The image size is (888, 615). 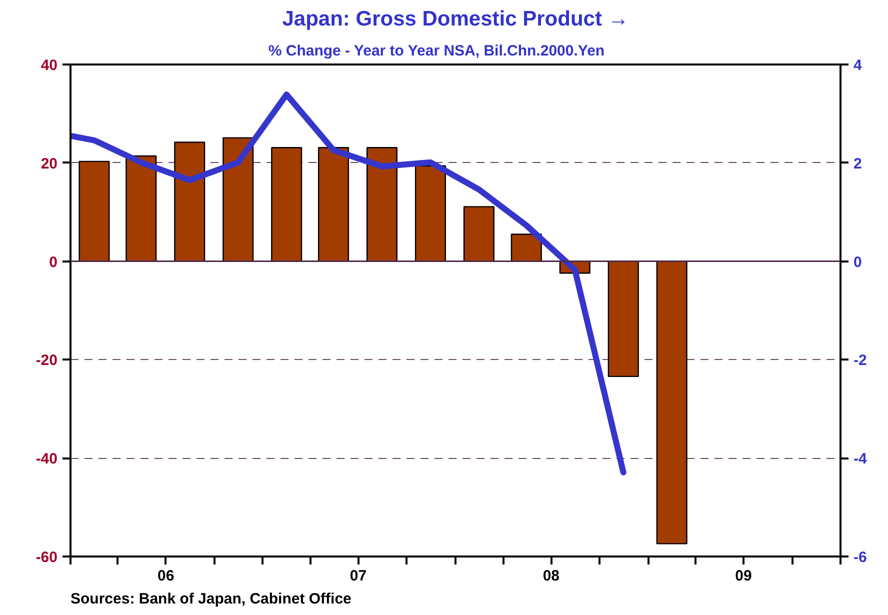 What do you see at coordinates (455, 19) in the screenshot?
I see `chart-title: Japan: Gross Domestic Product →` at bounding box center [455, 19].